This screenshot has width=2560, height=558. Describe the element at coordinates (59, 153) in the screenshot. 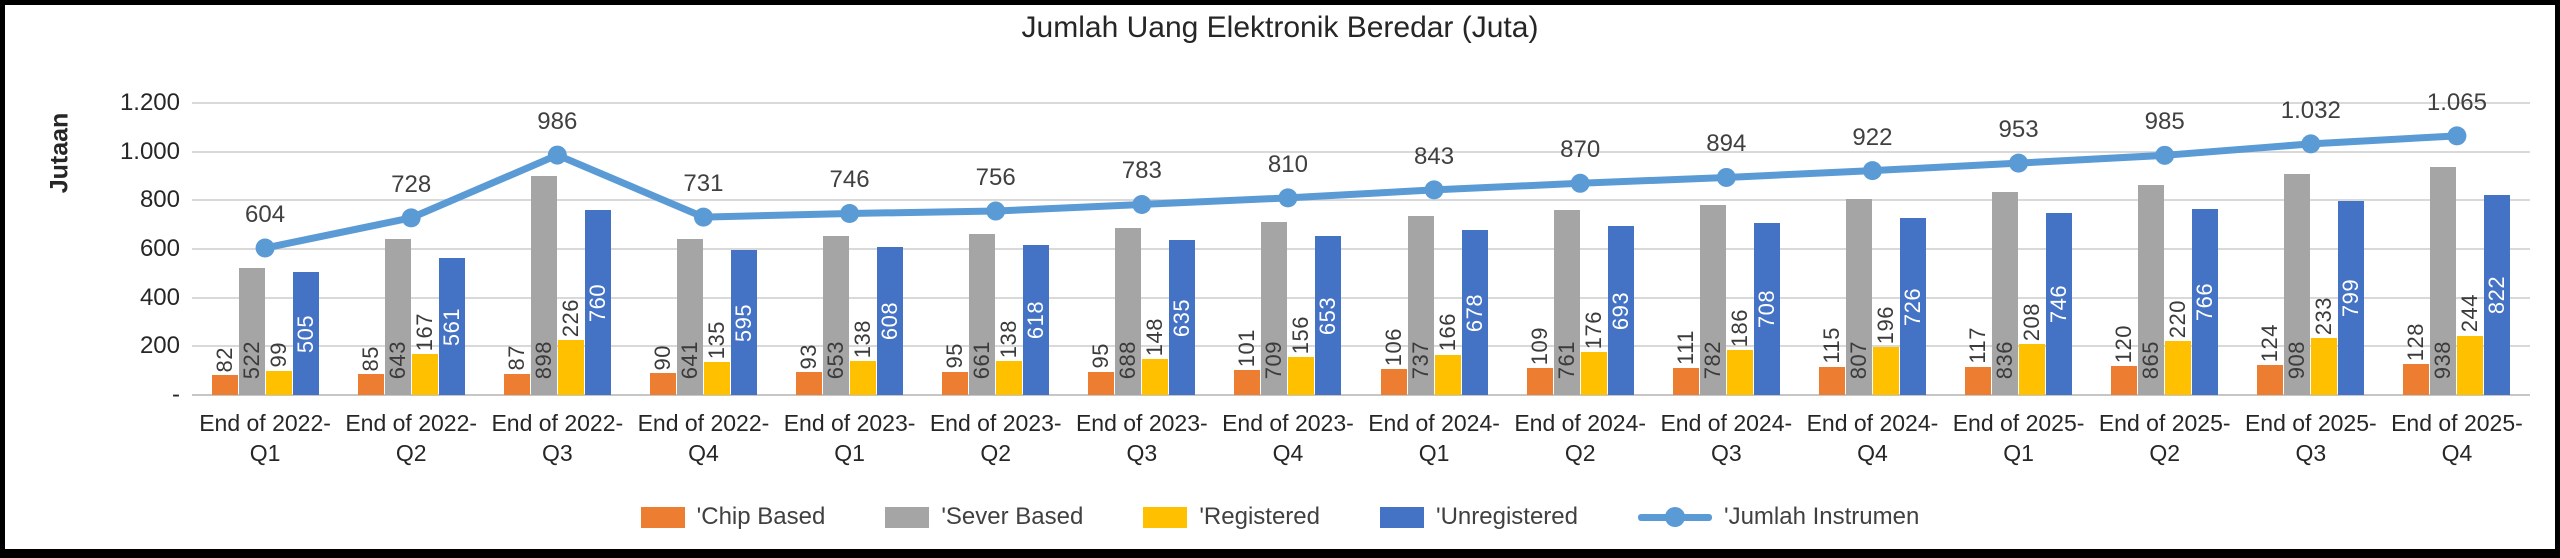

I see `y-axis-title: Jutaan` at that location.